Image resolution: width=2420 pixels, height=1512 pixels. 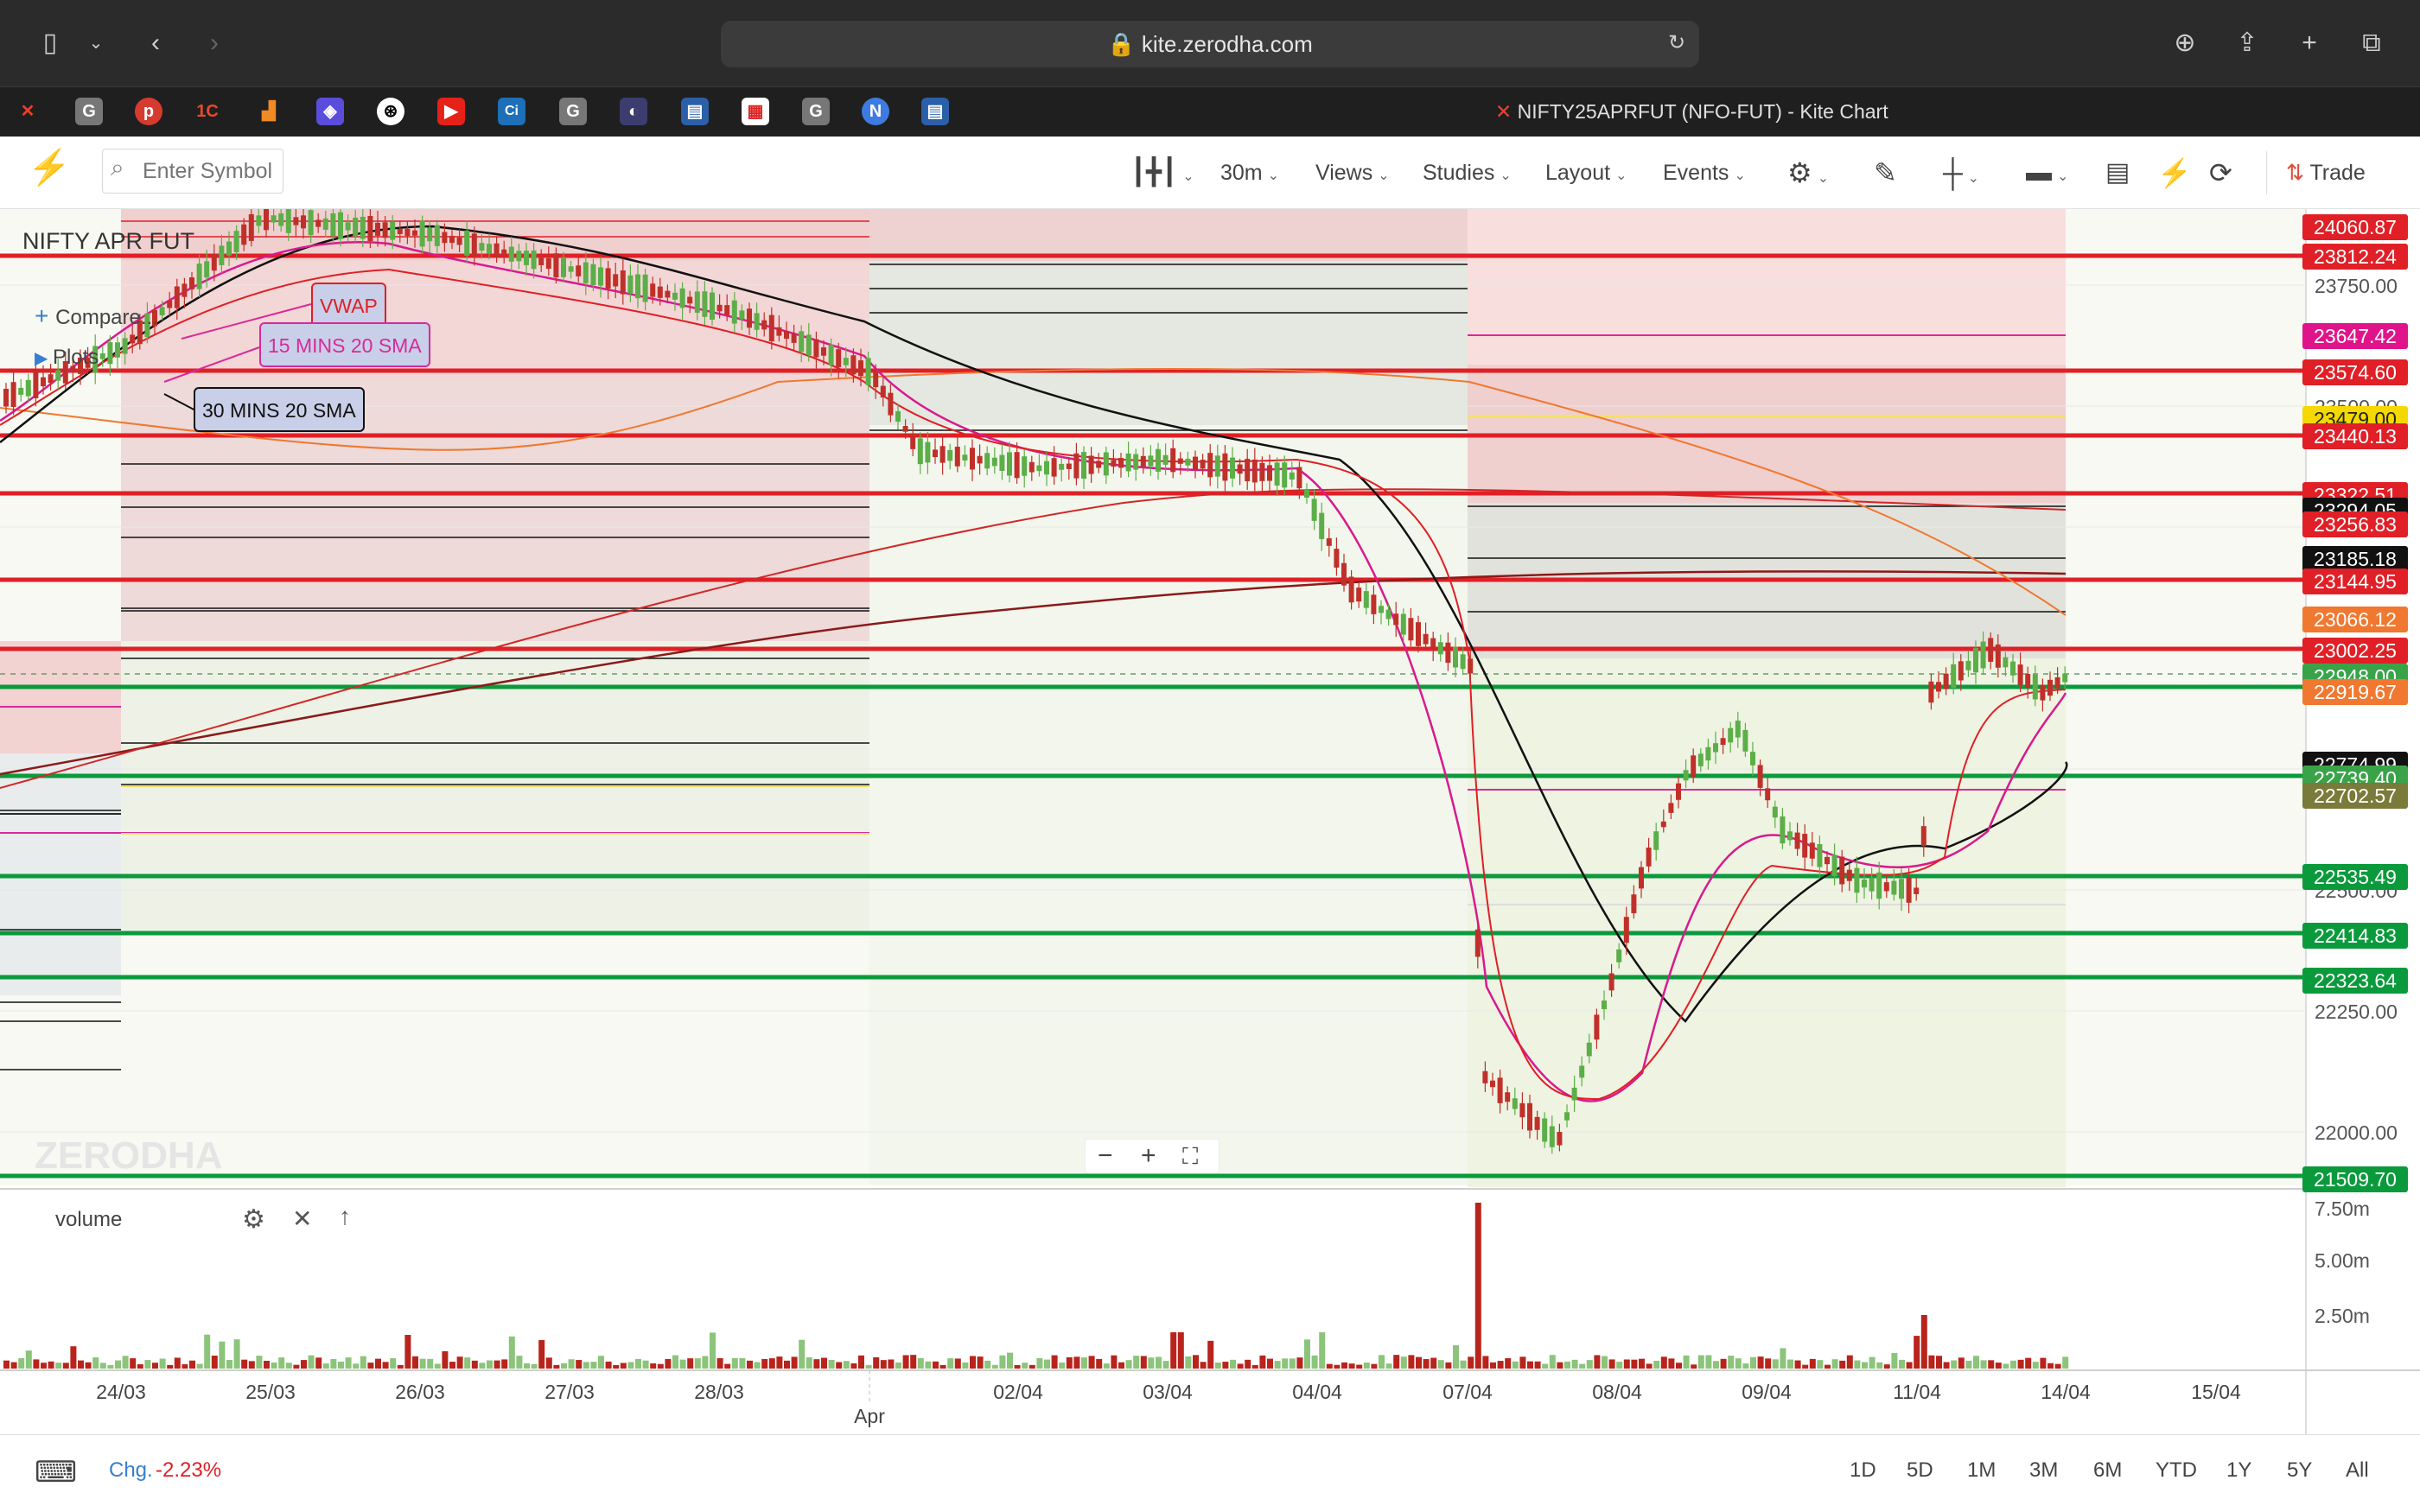 What do you see at coordinates (348, 305) in the screenshot?
I see `vwap-annotation: VWAP` at bounding box center [348, 305].